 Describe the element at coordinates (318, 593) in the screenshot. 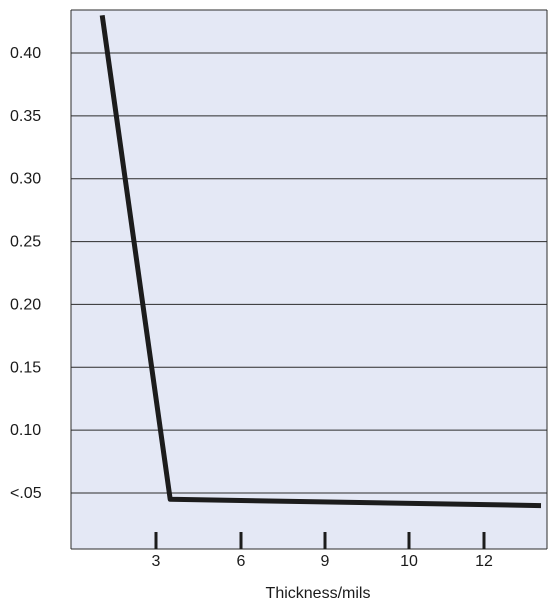

I see `x-axis-title: Thickness/mils` at that location.